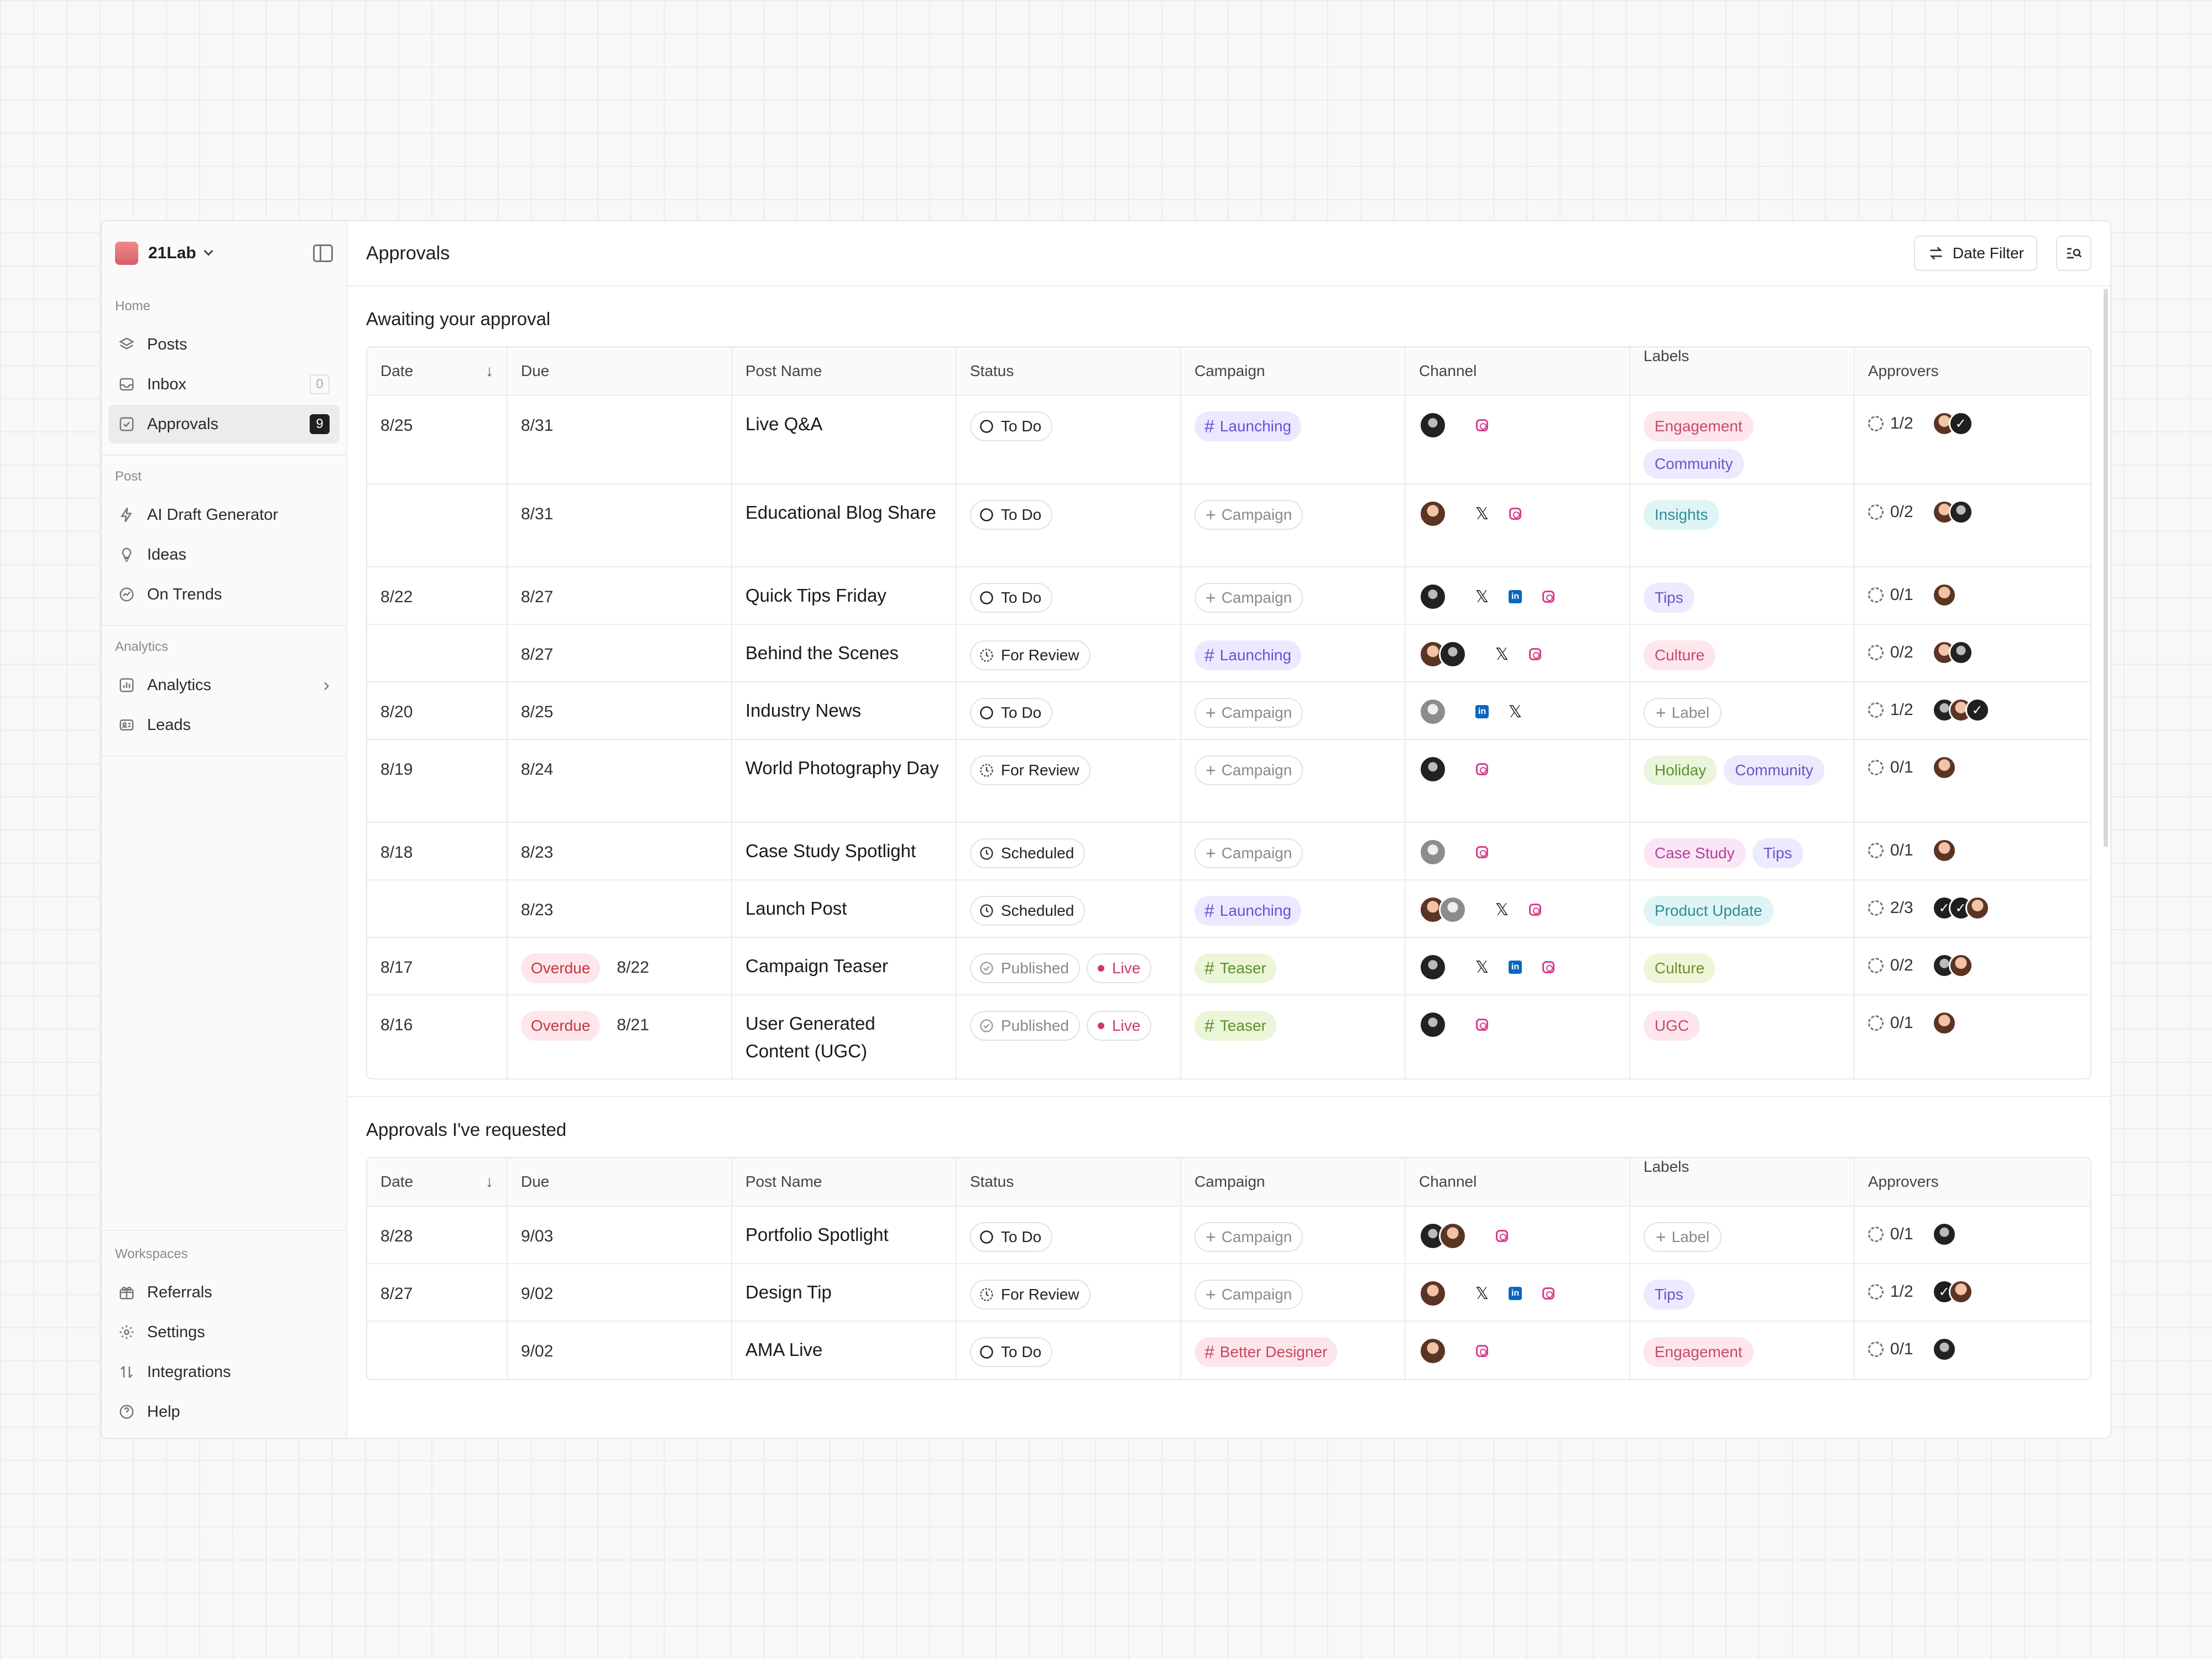  What do you see at coordinates (323, 253) in the screenshot?
I see `sidebar-toggle-icon` at bounding box center [323, 253].